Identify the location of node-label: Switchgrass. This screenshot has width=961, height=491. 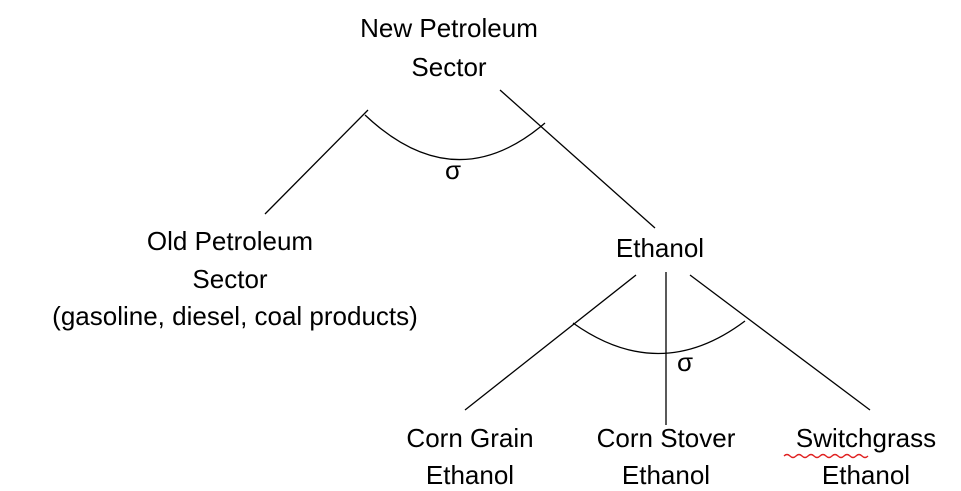
(866, 438).